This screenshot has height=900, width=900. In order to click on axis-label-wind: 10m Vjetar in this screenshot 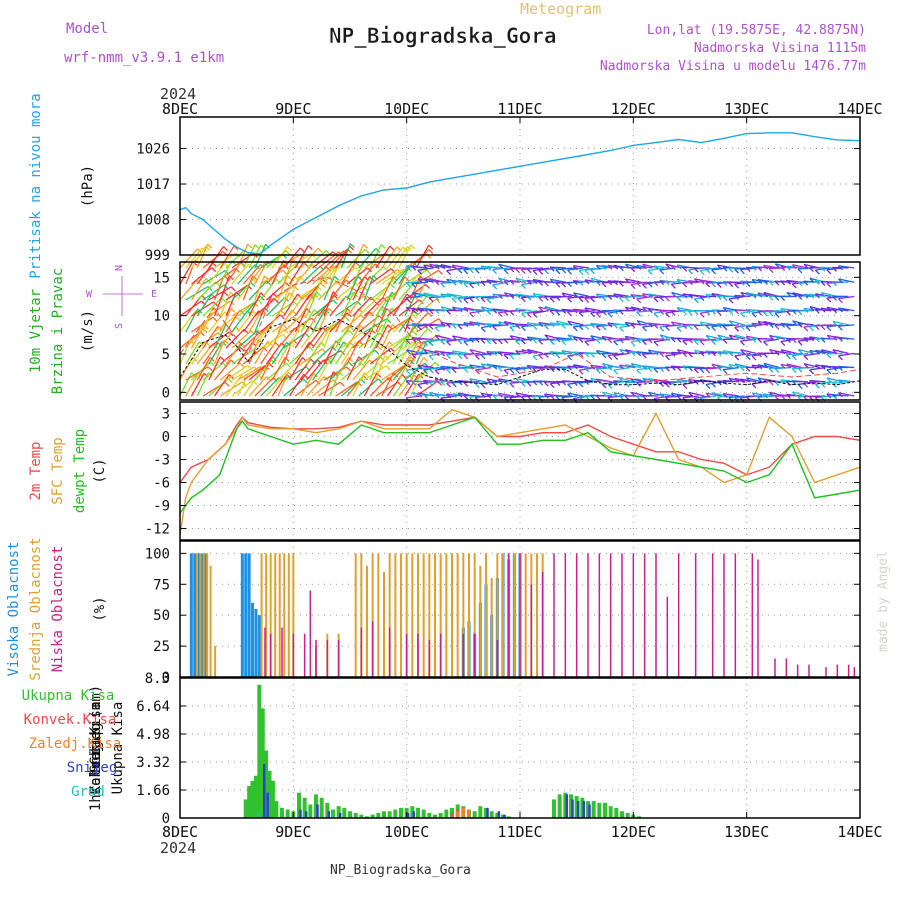, I will do `click(36, 331)`.